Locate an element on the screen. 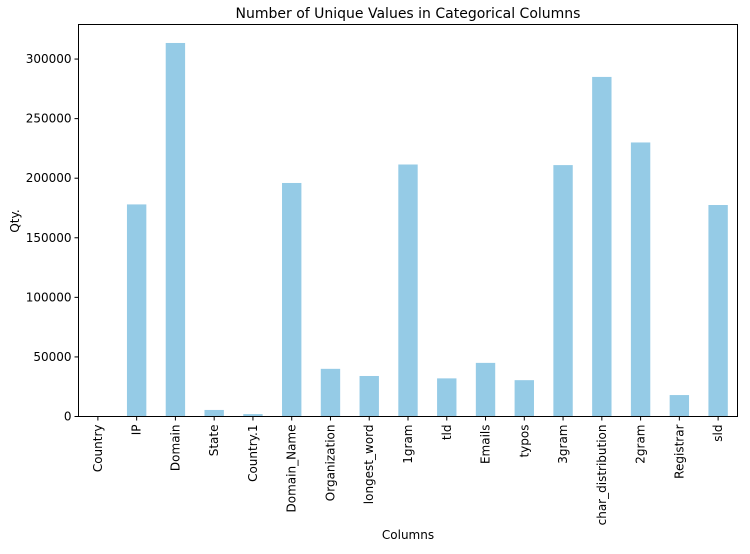 Image resolution: width=750 pixels, height=554 pixels. bar-longest-word is located at coordinates (369, 396).